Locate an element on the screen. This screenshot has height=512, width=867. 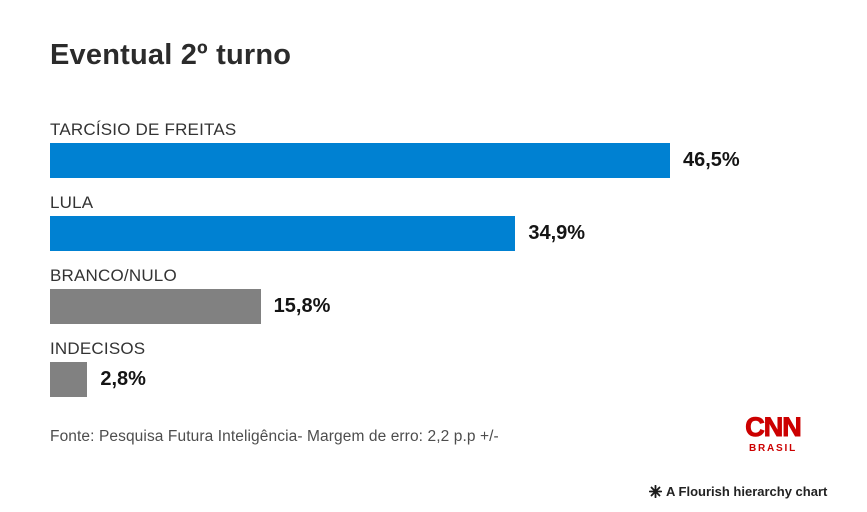
bar-category-label: TARCÍSIO DE FREITAS is located at coordinates (143, 129).